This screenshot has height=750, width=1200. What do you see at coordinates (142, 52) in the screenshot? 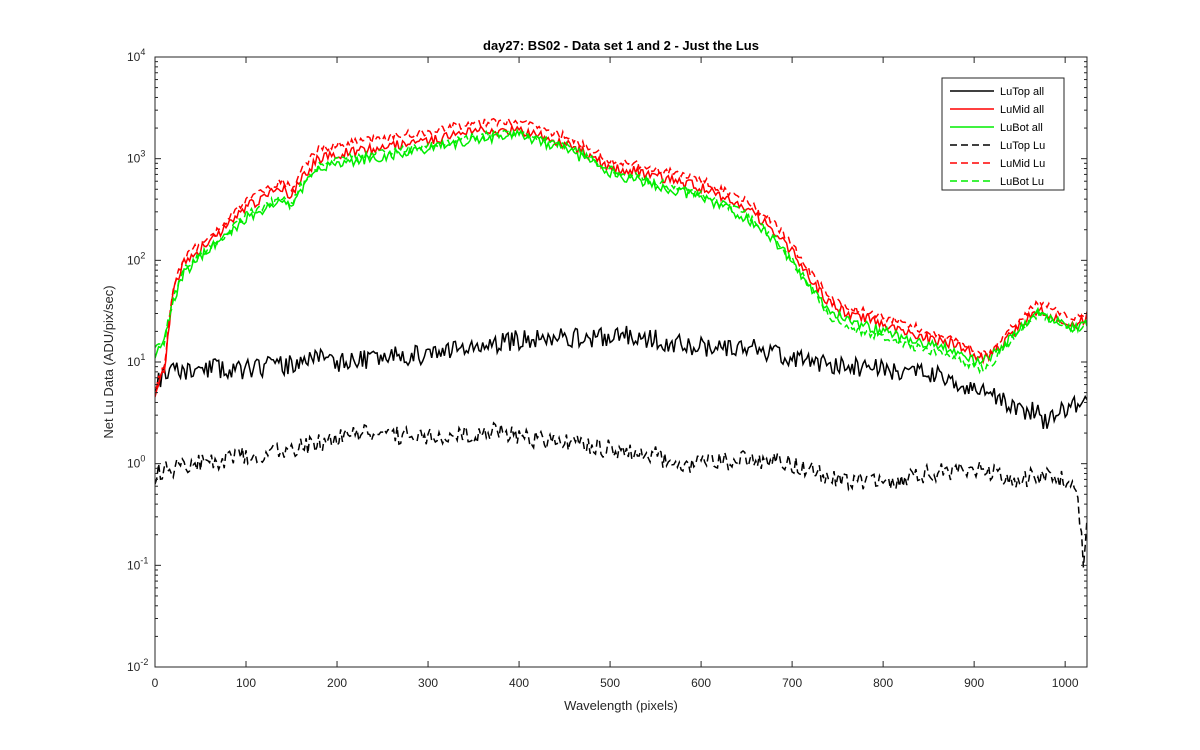
I see `y-tick-label-exponent: 4` at bounding box center [142, 52].